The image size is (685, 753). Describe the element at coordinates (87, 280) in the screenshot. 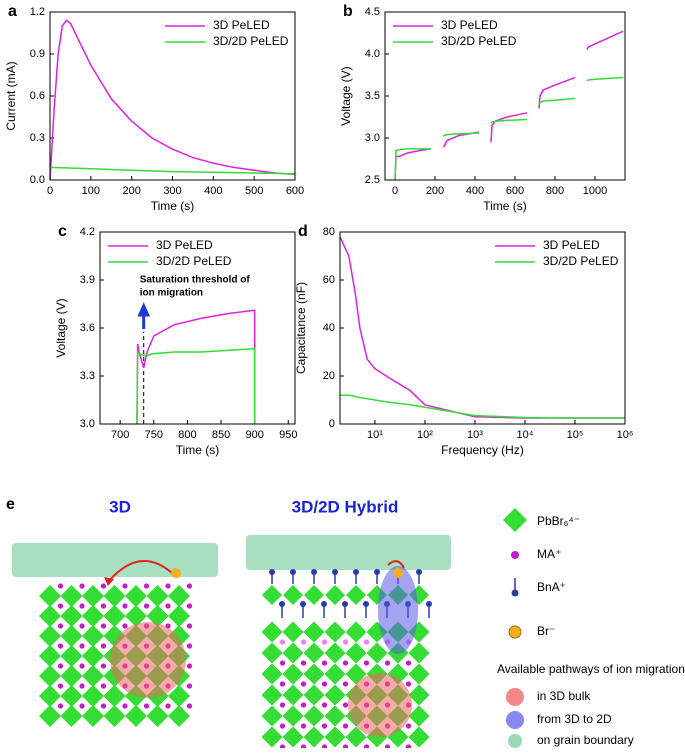

I see `y-tick-label: 3.9` at that location.